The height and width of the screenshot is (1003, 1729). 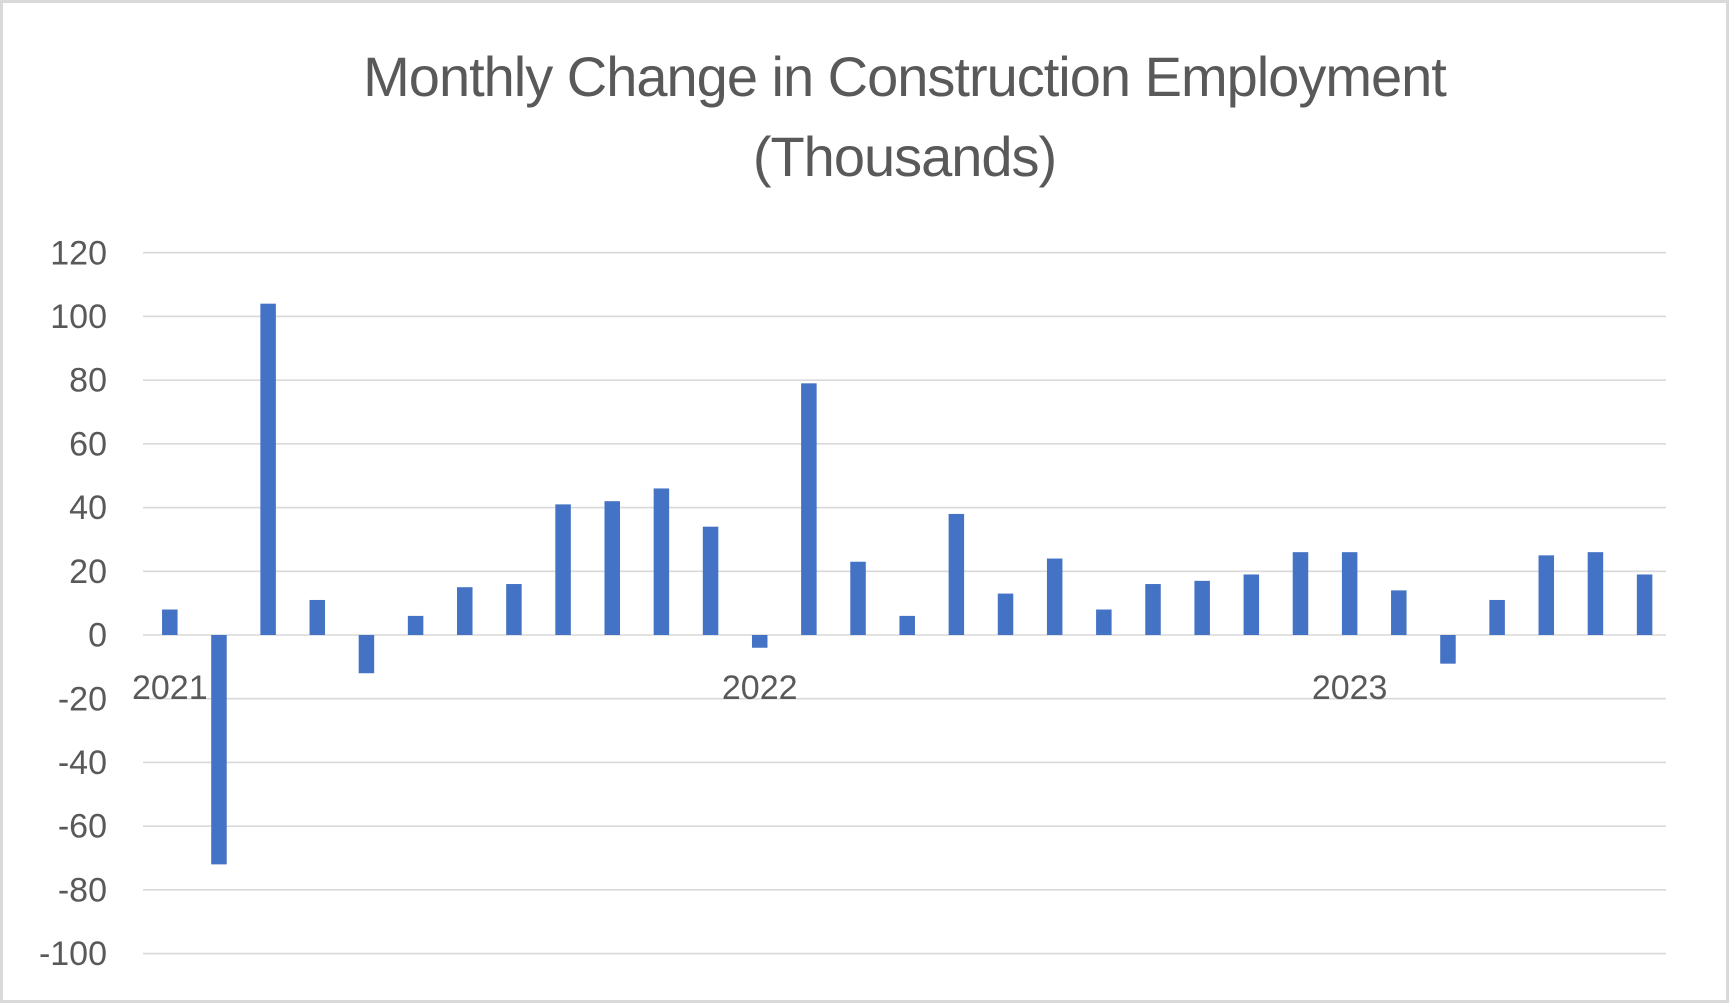 I want to click on y-axis-tick-label: 80, so click(x=88, y=381).